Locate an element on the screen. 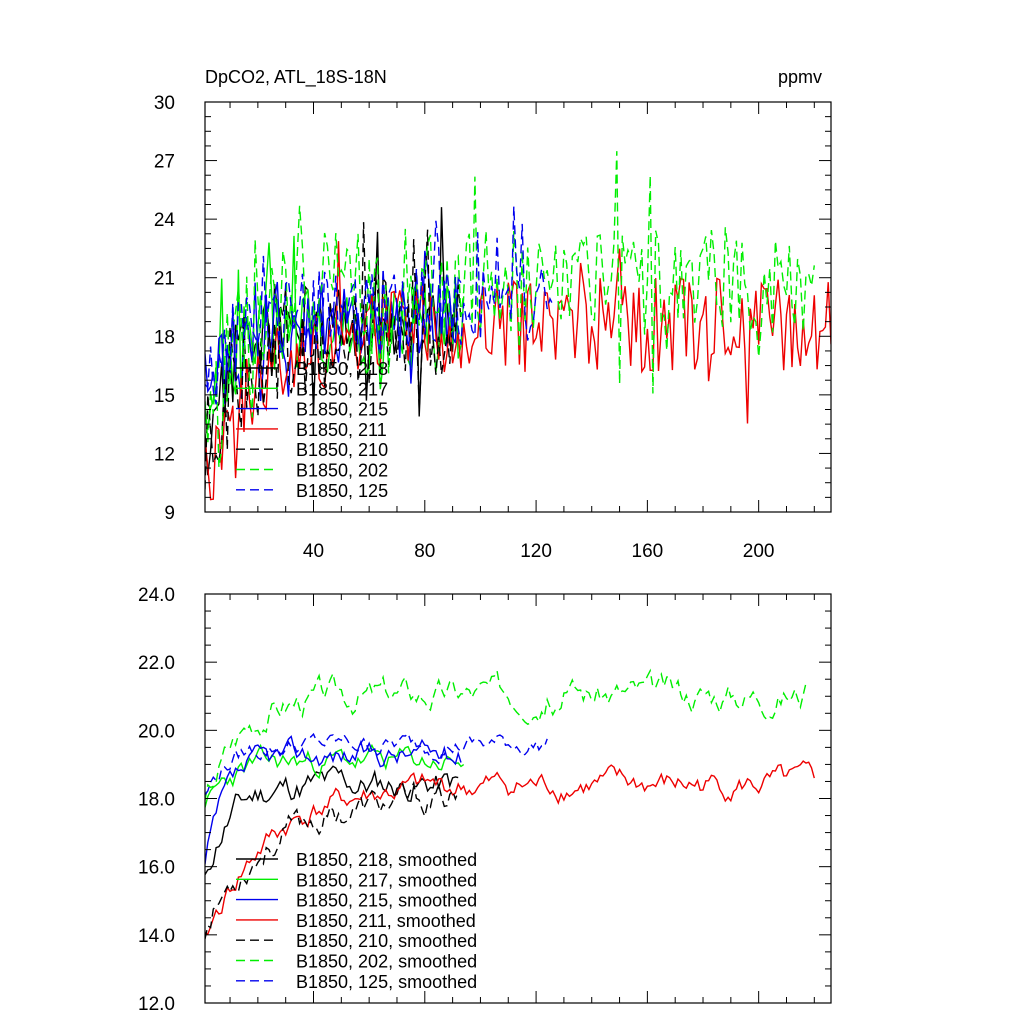 The image size is (1024, 1024). y-tick-label: 30 is located at coordinates (164, 103).